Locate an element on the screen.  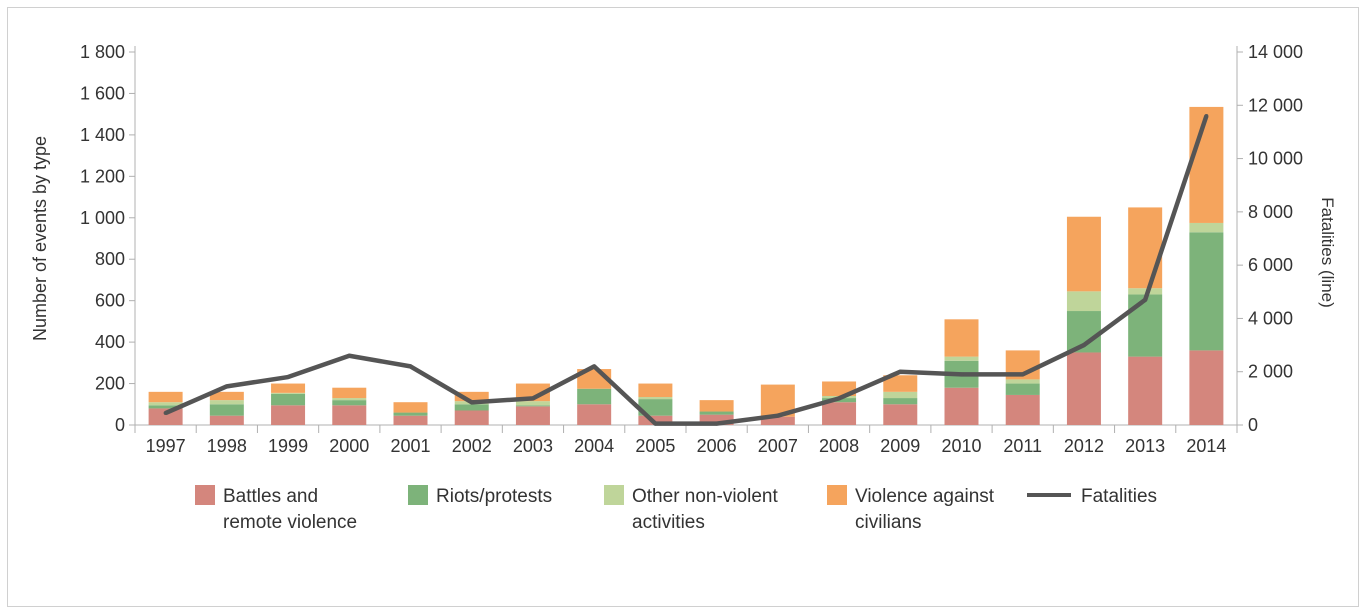
y-tick-label-left: 1 600 is located at coordinates (102, 93).